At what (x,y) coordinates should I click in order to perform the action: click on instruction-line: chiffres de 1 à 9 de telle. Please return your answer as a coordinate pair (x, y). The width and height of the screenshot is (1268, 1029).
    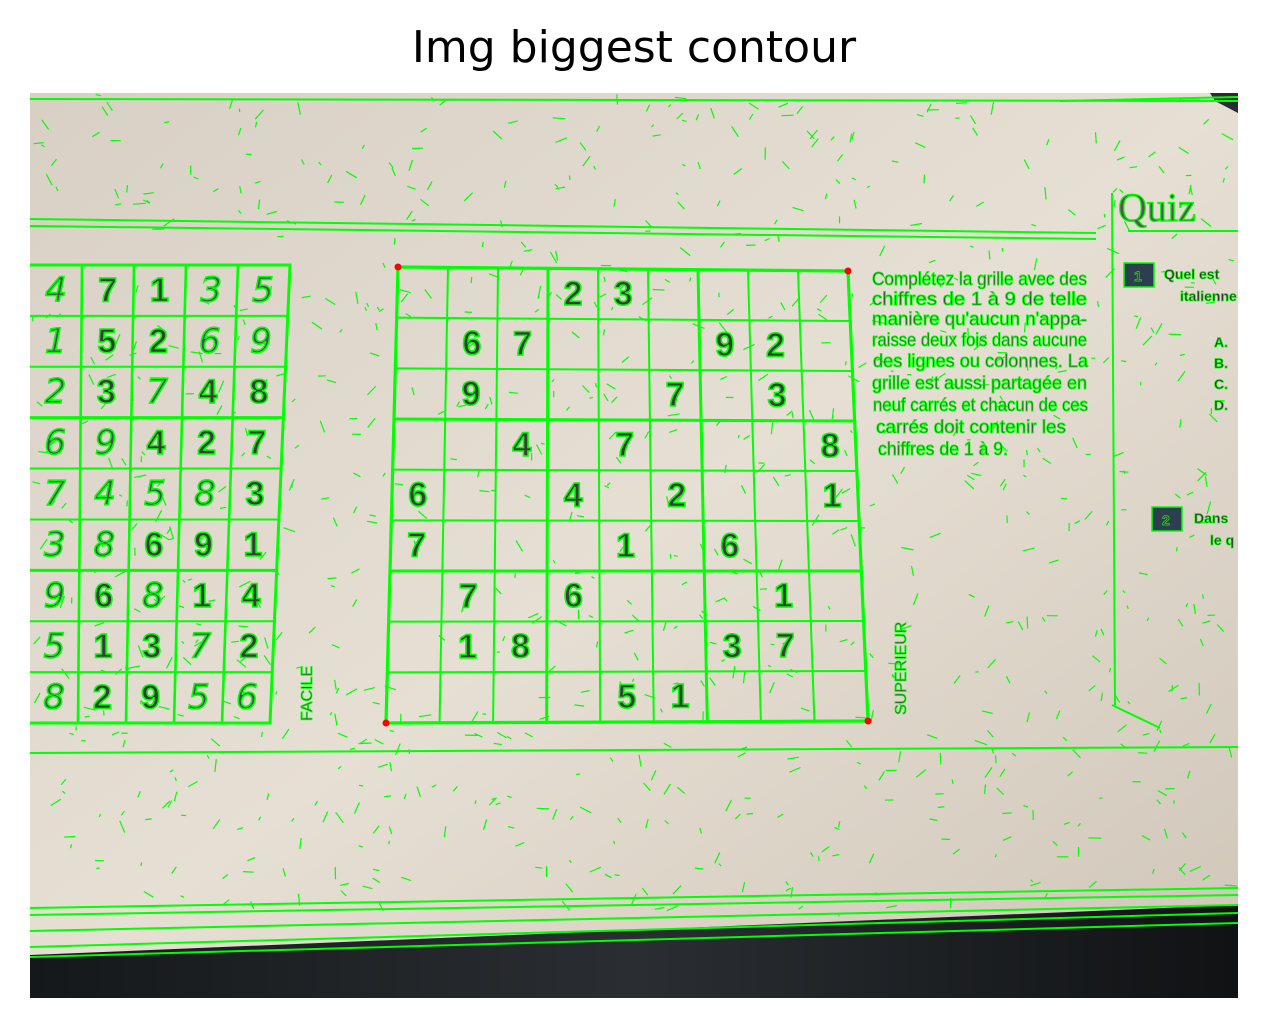
    Looking at the image, I should click on (979, 299).